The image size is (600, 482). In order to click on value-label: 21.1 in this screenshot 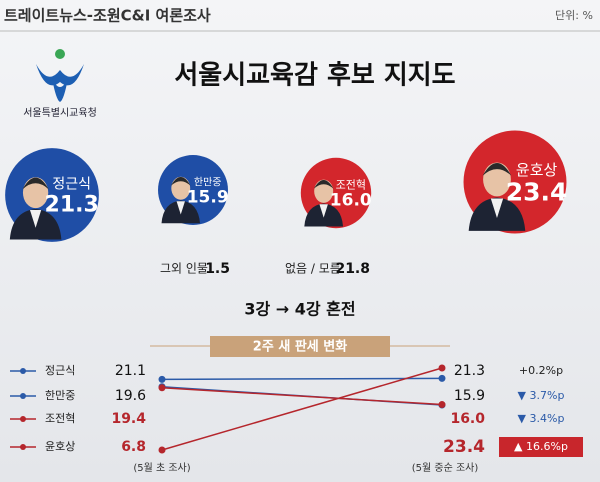, I will do `click(130, 371)`.